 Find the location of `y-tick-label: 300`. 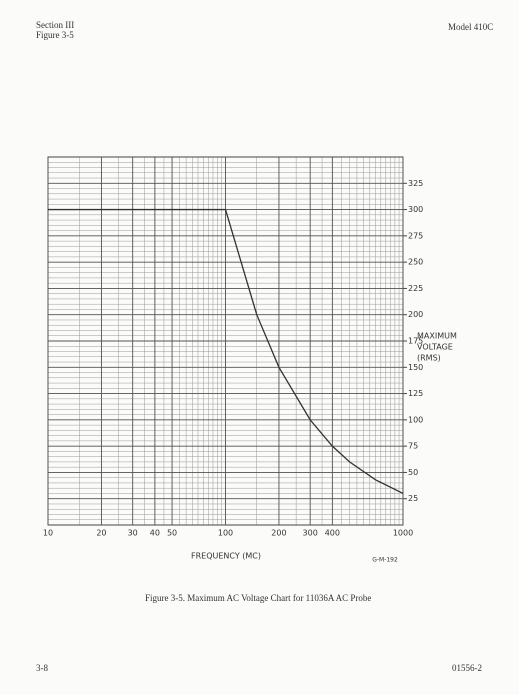

y-tick-label: 300 is located at coordinates (415, 209).